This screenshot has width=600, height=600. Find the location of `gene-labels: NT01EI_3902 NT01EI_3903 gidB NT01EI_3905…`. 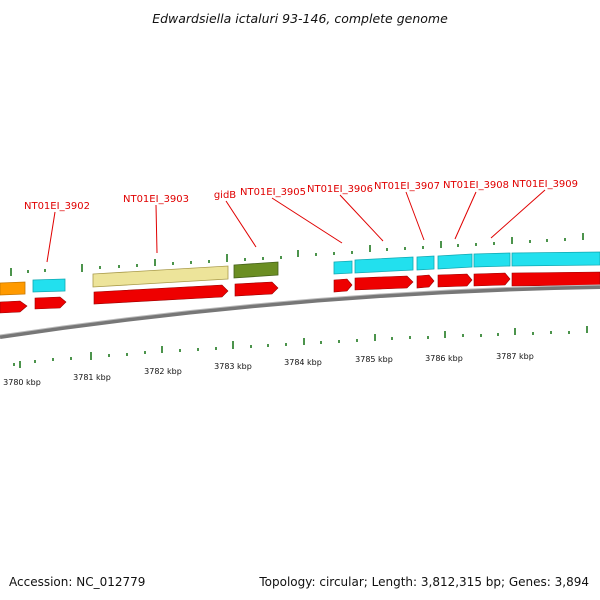

gene-labels: NT01EI_3902 NT01EI_3903 gidB NT01EI_3905… is located at coordinates (301, 195).